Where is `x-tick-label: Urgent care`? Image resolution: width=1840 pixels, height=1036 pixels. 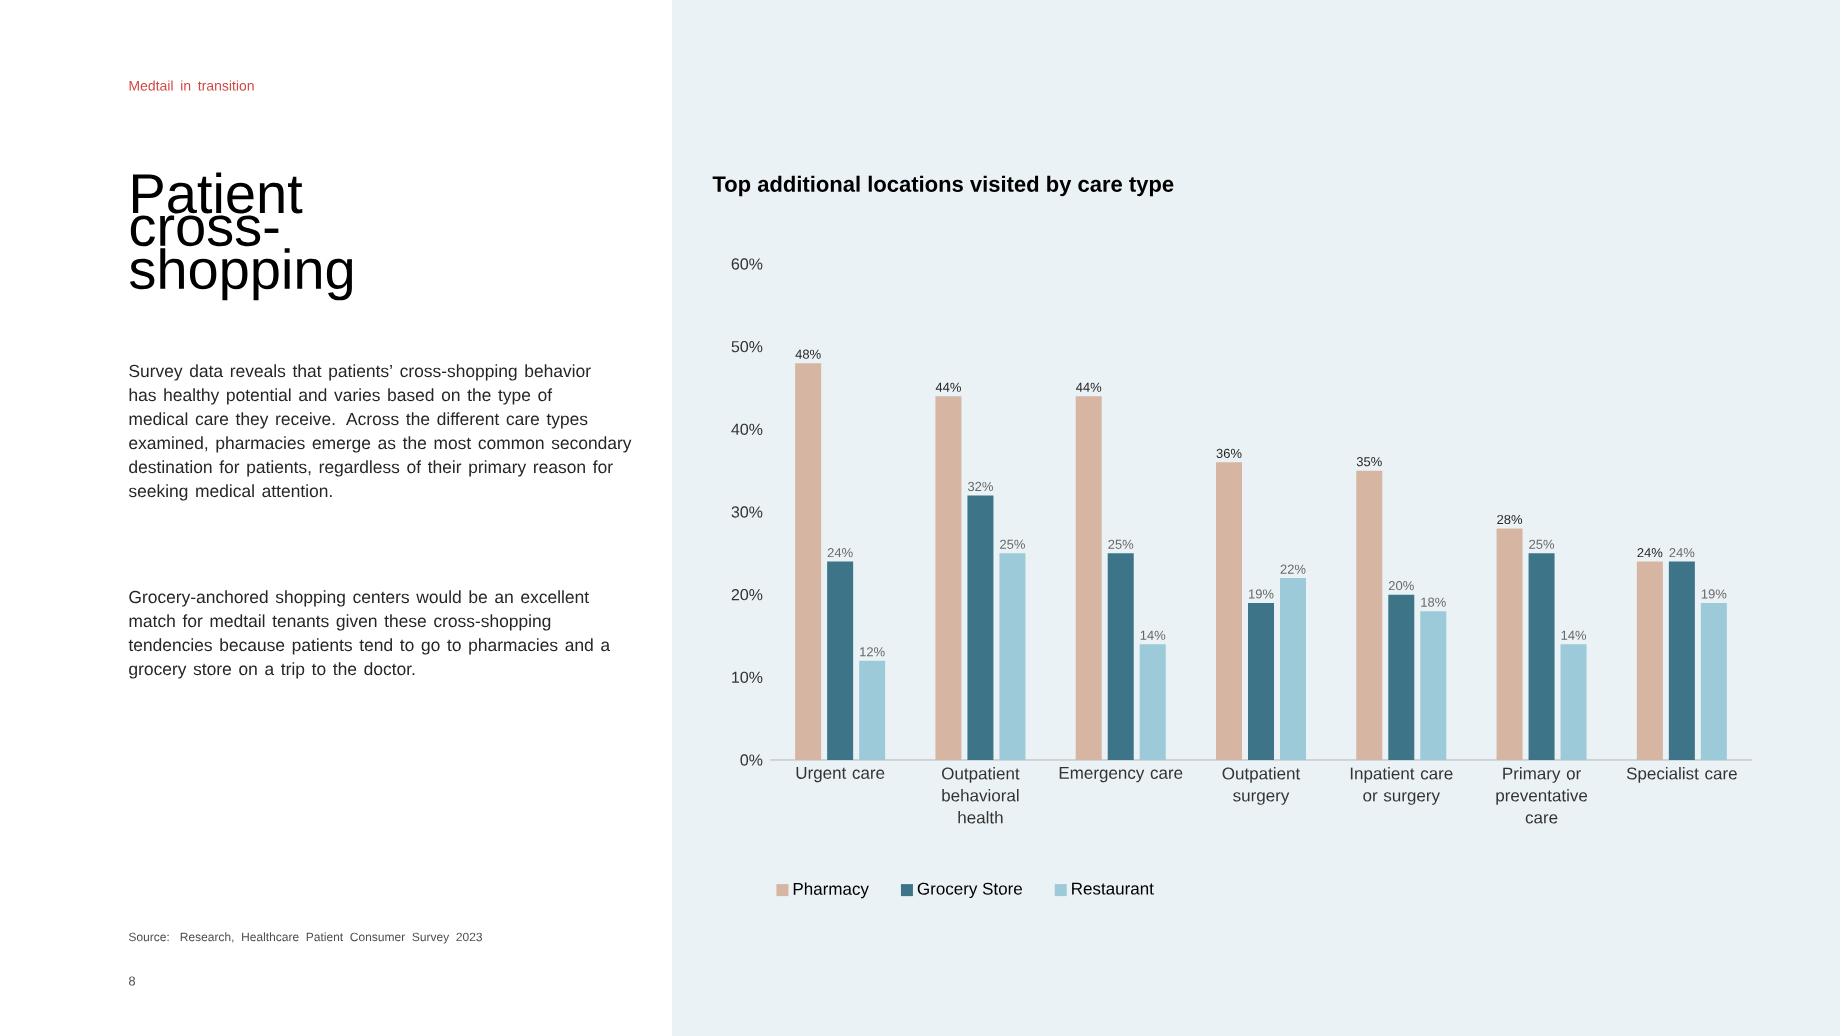 x-tick-label: Urgent care is located at coordinates (840, 775).